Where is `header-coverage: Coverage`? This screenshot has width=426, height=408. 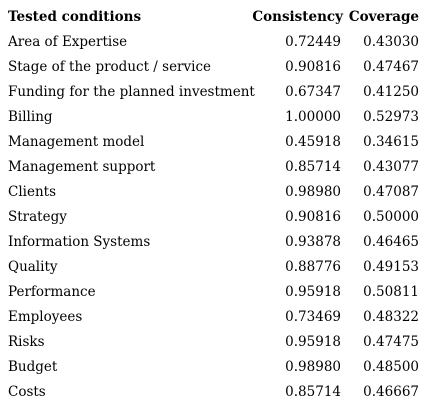 header-coverage: Coverage is located at coordinates (383, 17).